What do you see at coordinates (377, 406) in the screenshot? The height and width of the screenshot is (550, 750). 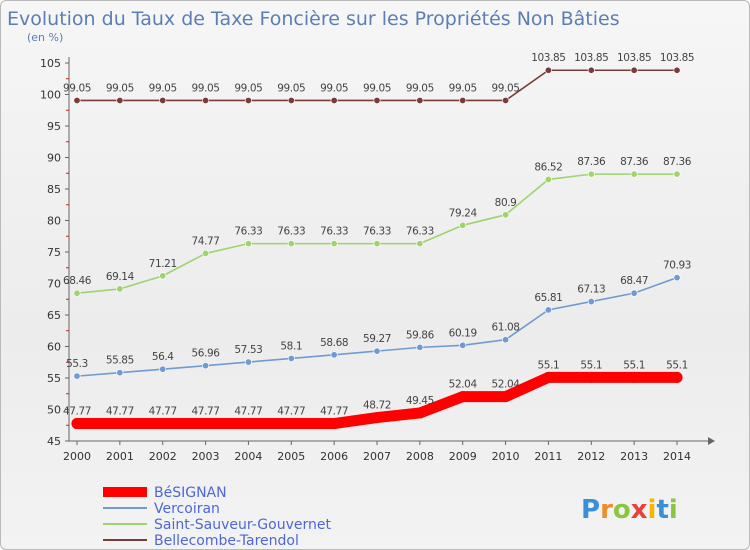 I see `series-0-data-label: 48.72` at bounding box center [377, 406].